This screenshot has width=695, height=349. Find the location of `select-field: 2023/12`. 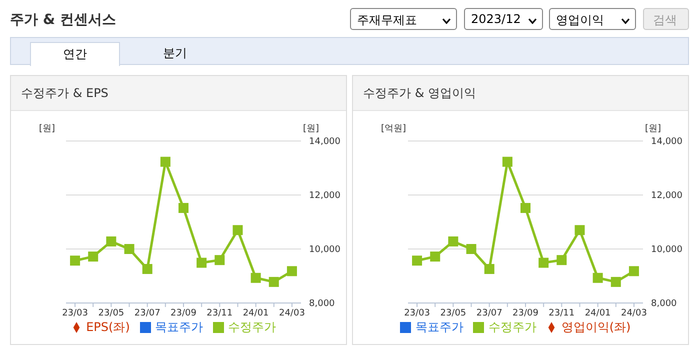

select-field: 2023/12 is located at coordinates (503, 19).